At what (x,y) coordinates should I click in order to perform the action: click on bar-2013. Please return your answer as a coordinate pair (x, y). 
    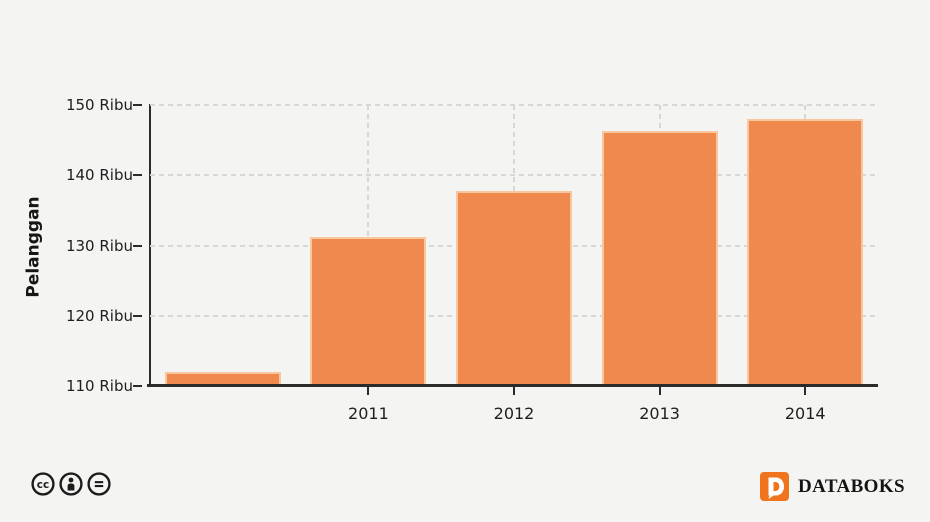
    Looking at the image, I should click on (659, 258).